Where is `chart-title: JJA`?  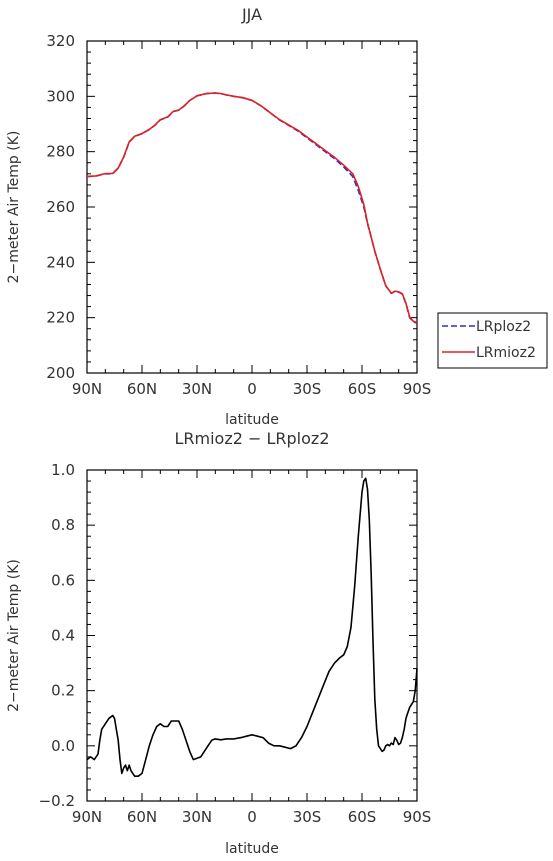
chart-title: JJA is located at coordinates (251, 14).